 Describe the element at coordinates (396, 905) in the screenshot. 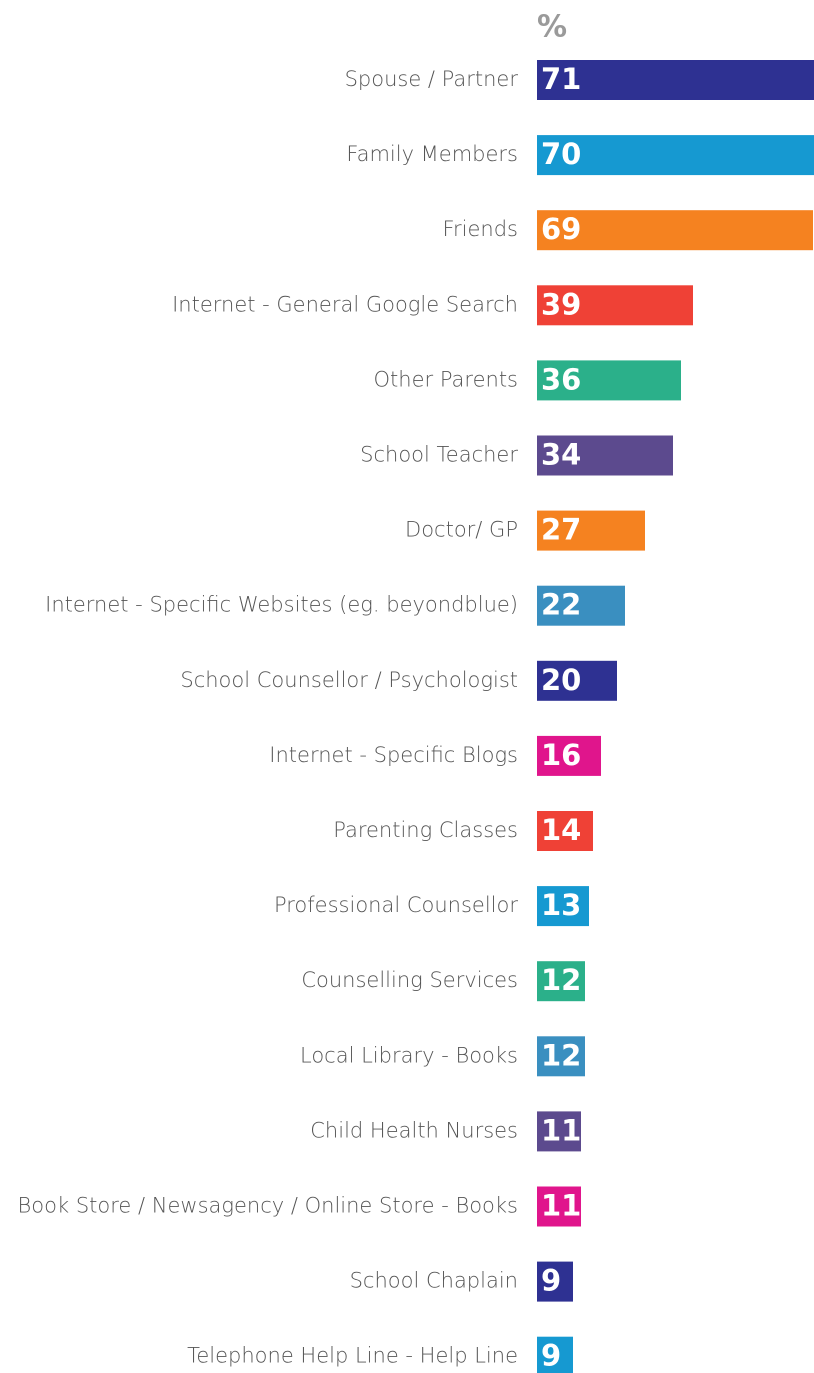

I see `category-label: Professional Counsellor` at that location.